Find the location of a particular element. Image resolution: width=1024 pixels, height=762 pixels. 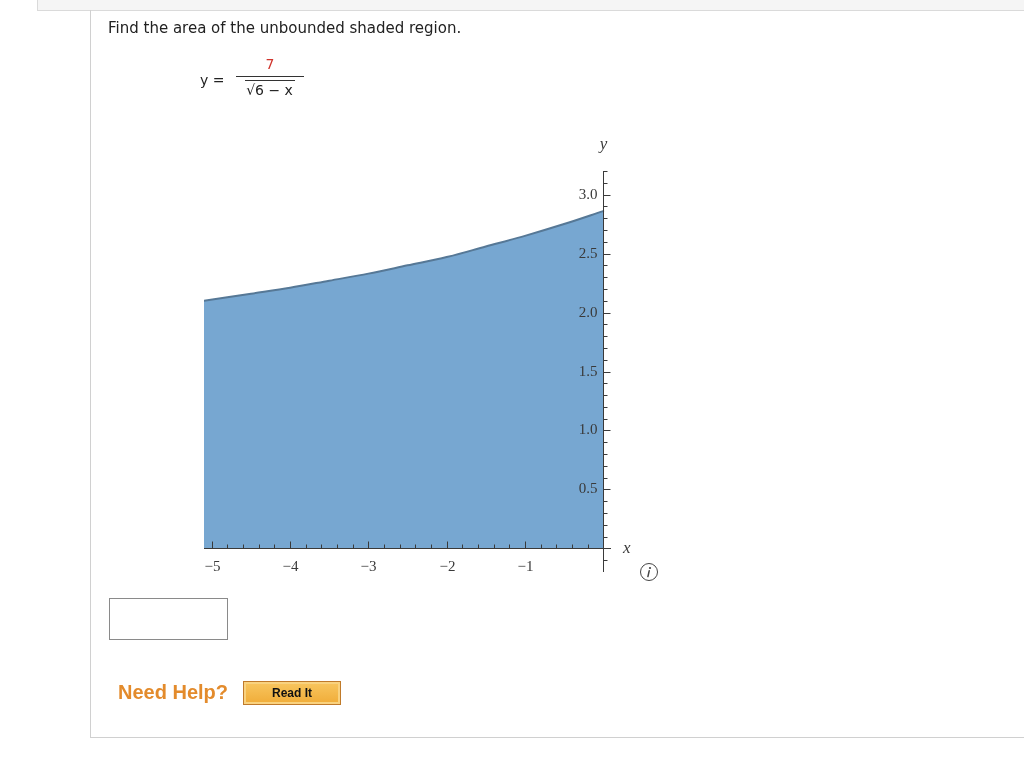

text: √6 − x is located at coordinates (270, 89).